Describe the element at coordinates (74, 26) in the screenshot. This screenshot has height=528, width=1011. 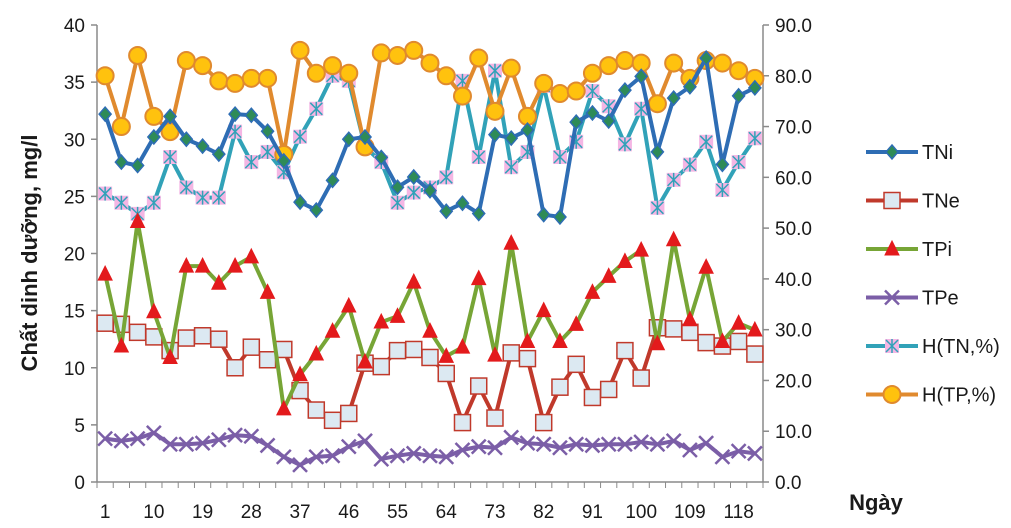
I see `left-tick-label: 40` at that location.